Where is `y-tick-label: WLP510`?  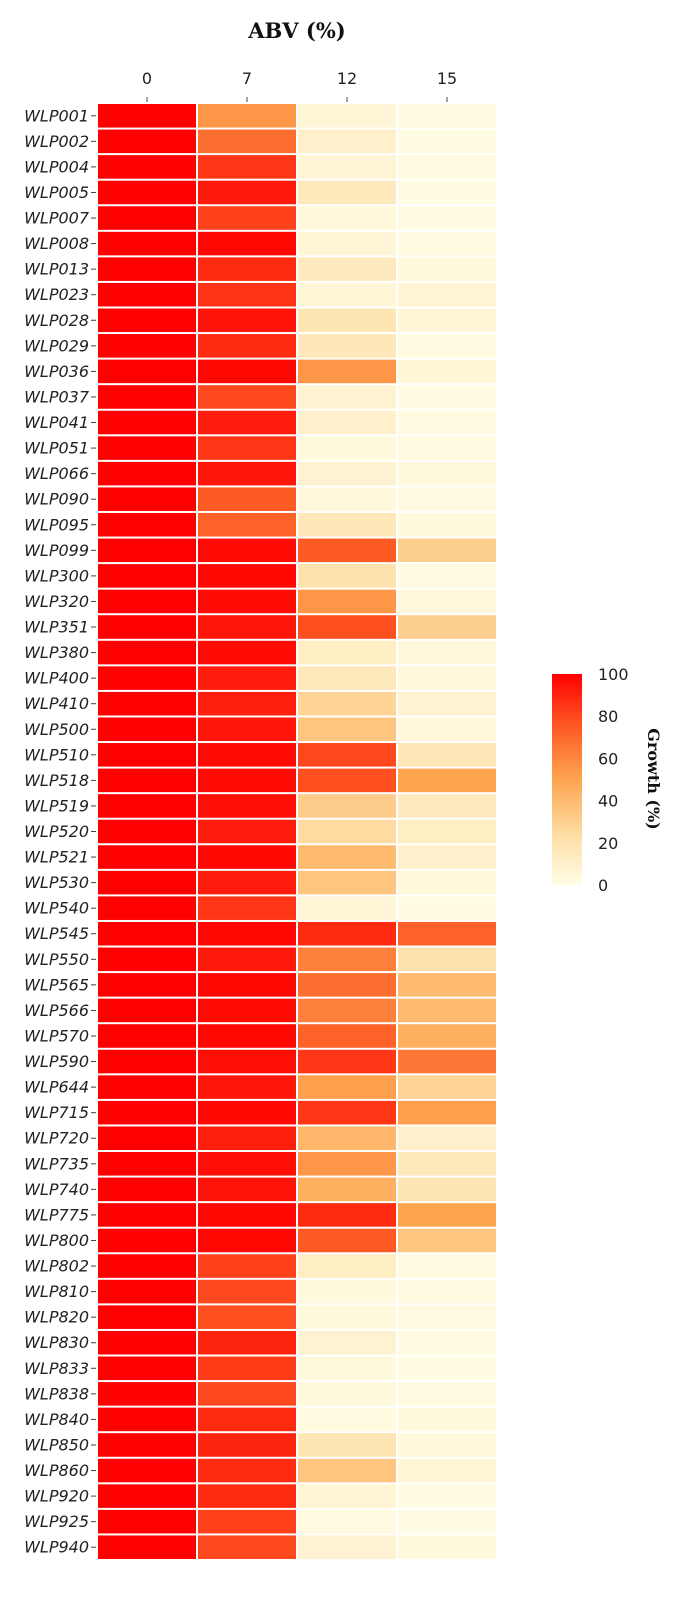
y-tick-label: WLP510 is located at coordinates (56, 754).